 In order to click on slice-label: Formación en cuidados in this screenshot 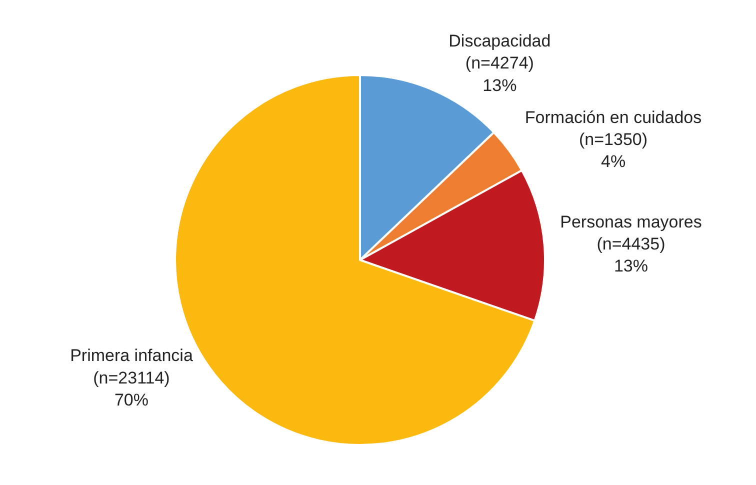, I will do `click(613, 117)`.